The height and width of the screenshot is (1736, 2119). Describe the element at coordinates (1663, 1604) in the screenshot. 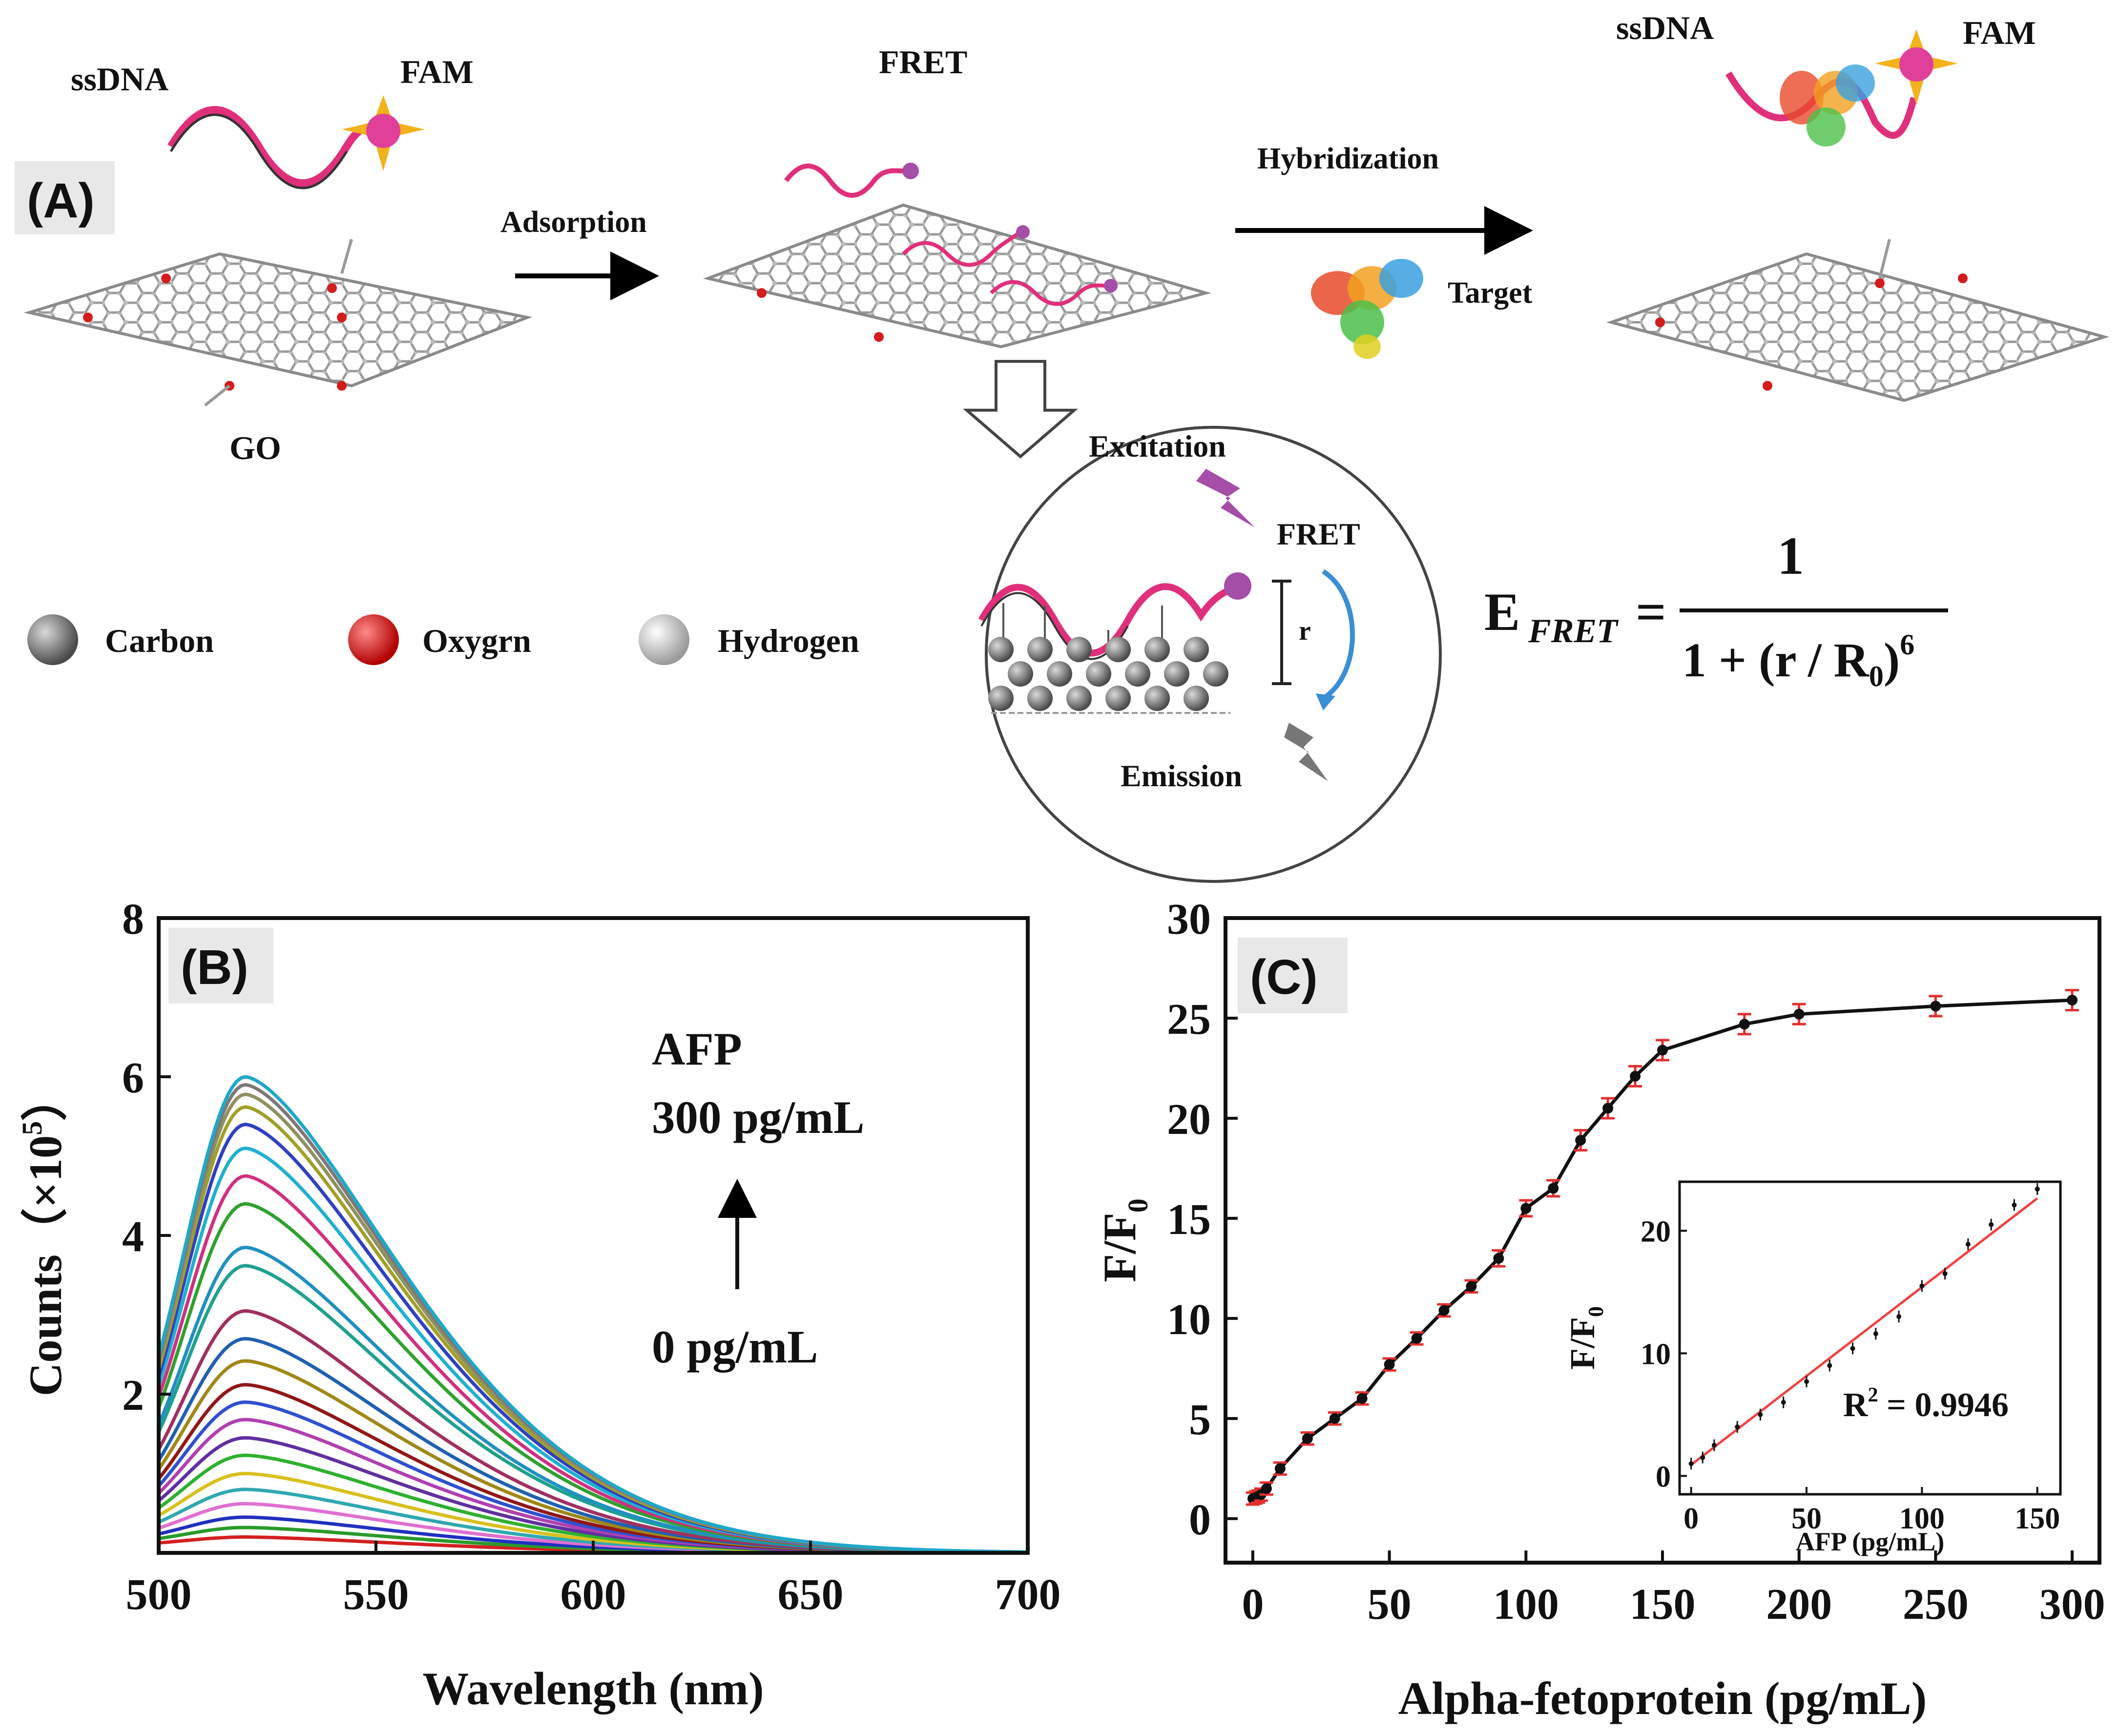

I see `x-tick-label-150: 150` at that location.